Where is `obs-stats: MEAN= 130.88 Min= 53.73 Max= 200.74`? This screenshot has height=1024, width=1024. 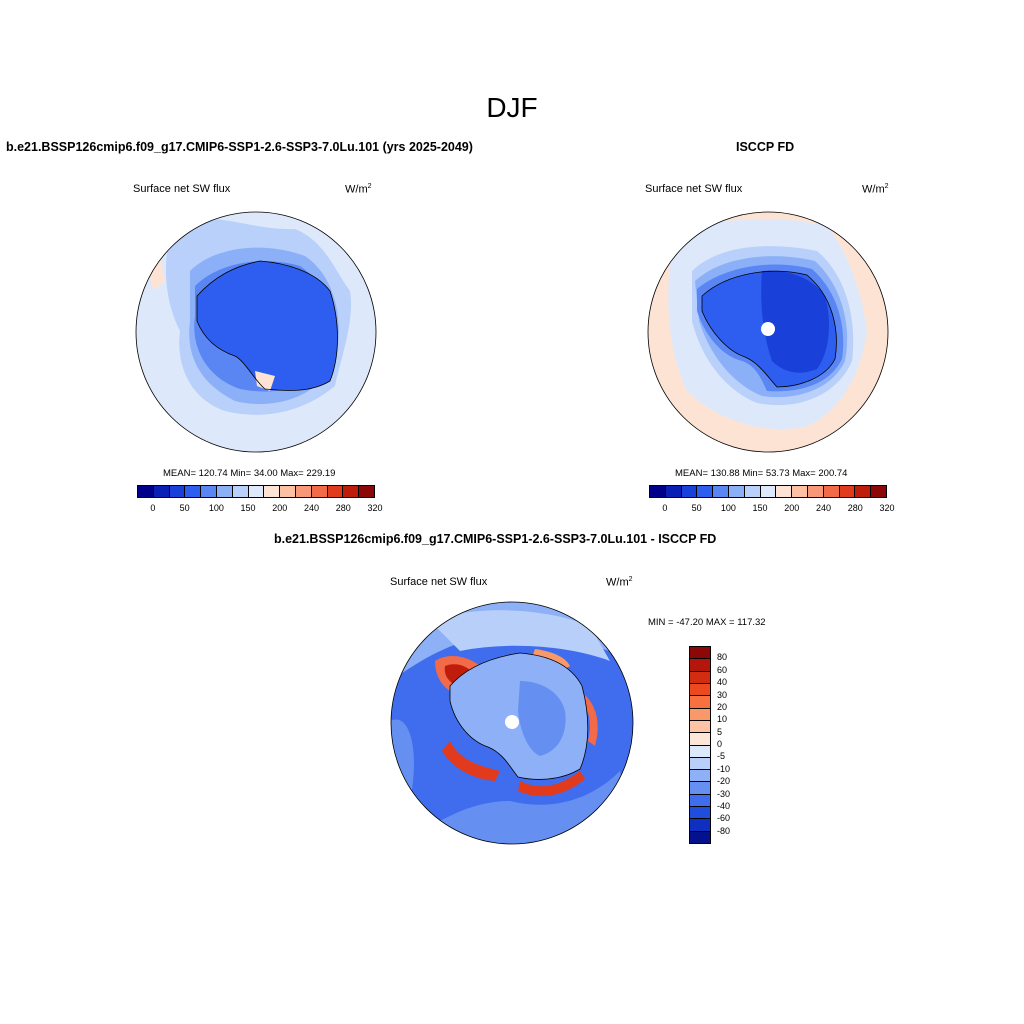
obs-stats: MEAN= 130.88 Min= 53.73 Max= 200.74 is located at coordinates (761, 473).